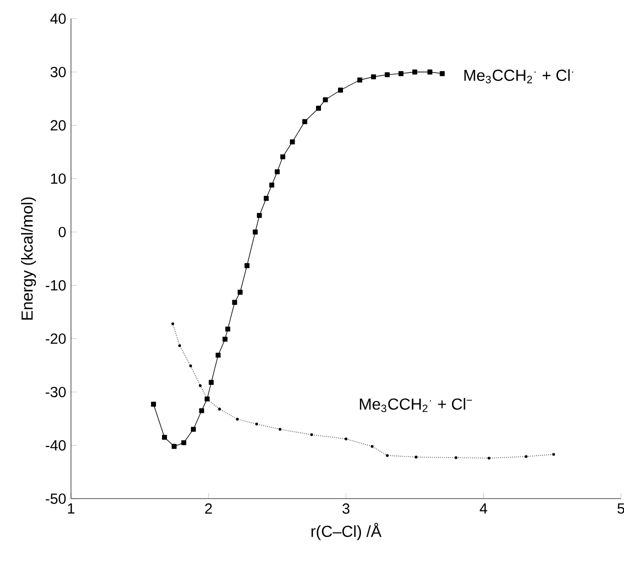 Image resolution: width=624 pixels, height=561 pixels. Describe the element at coordinates (208, 508) in the screenshot. I see `x-tick-label: 2` at that location.